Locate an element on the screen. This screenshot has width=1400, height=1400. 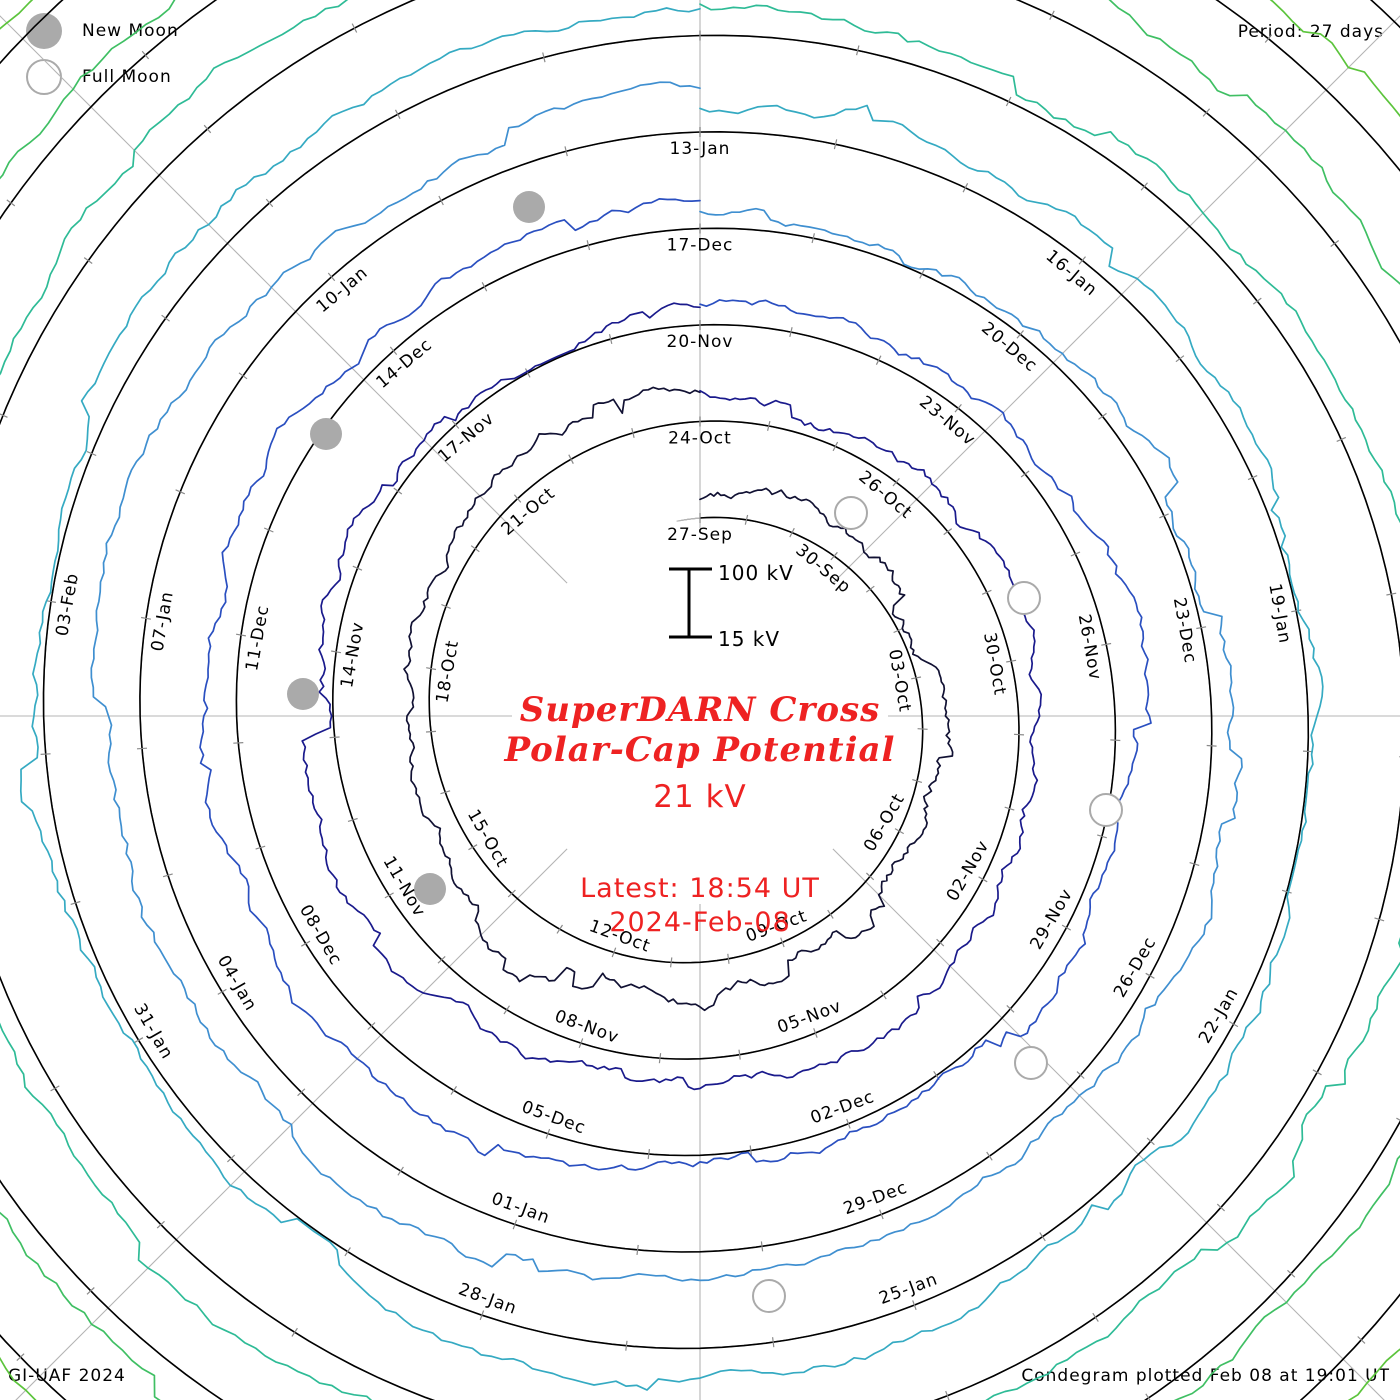
moon-phase-legend: New Moon Full Moon is located at coordinates (102, 54).